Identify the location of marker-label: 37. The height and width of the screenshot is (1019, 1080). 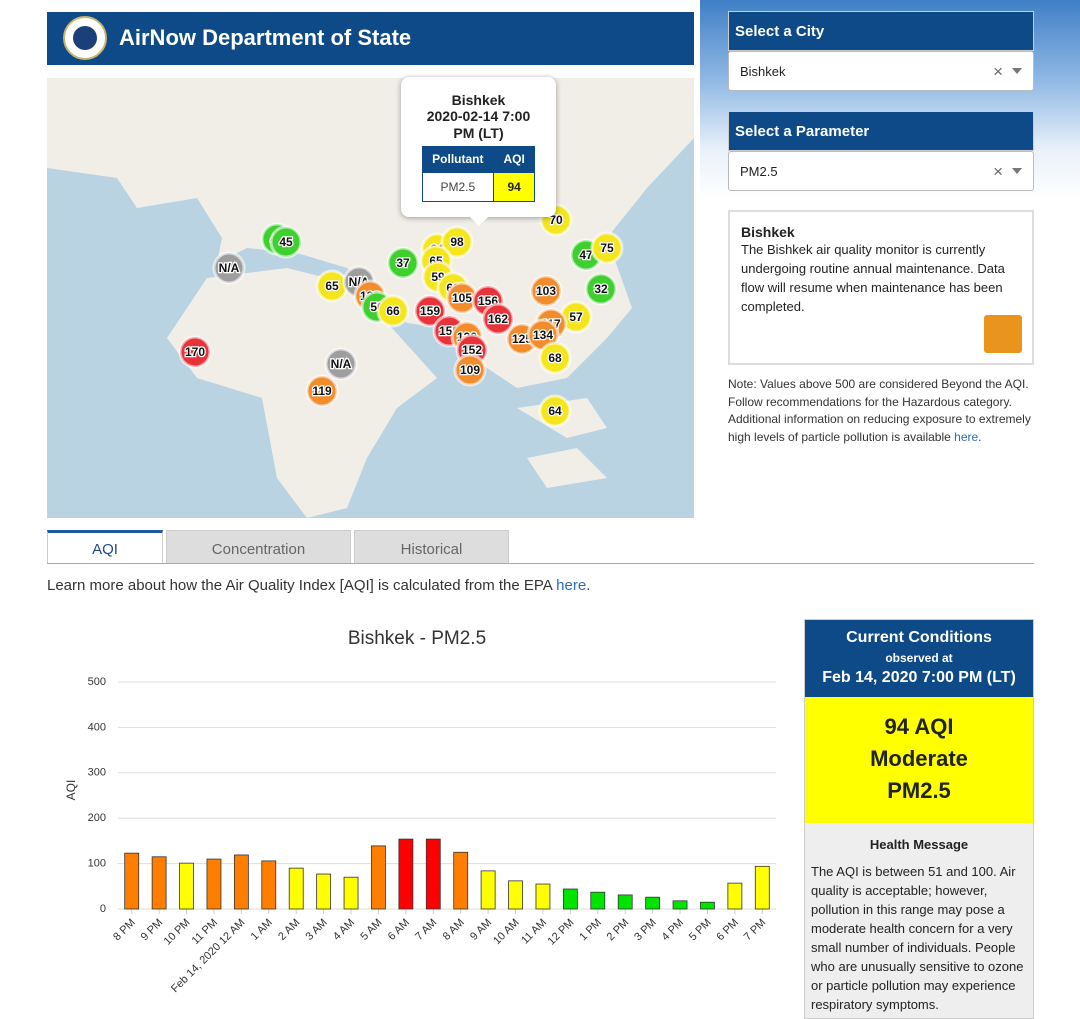
(403, 263).